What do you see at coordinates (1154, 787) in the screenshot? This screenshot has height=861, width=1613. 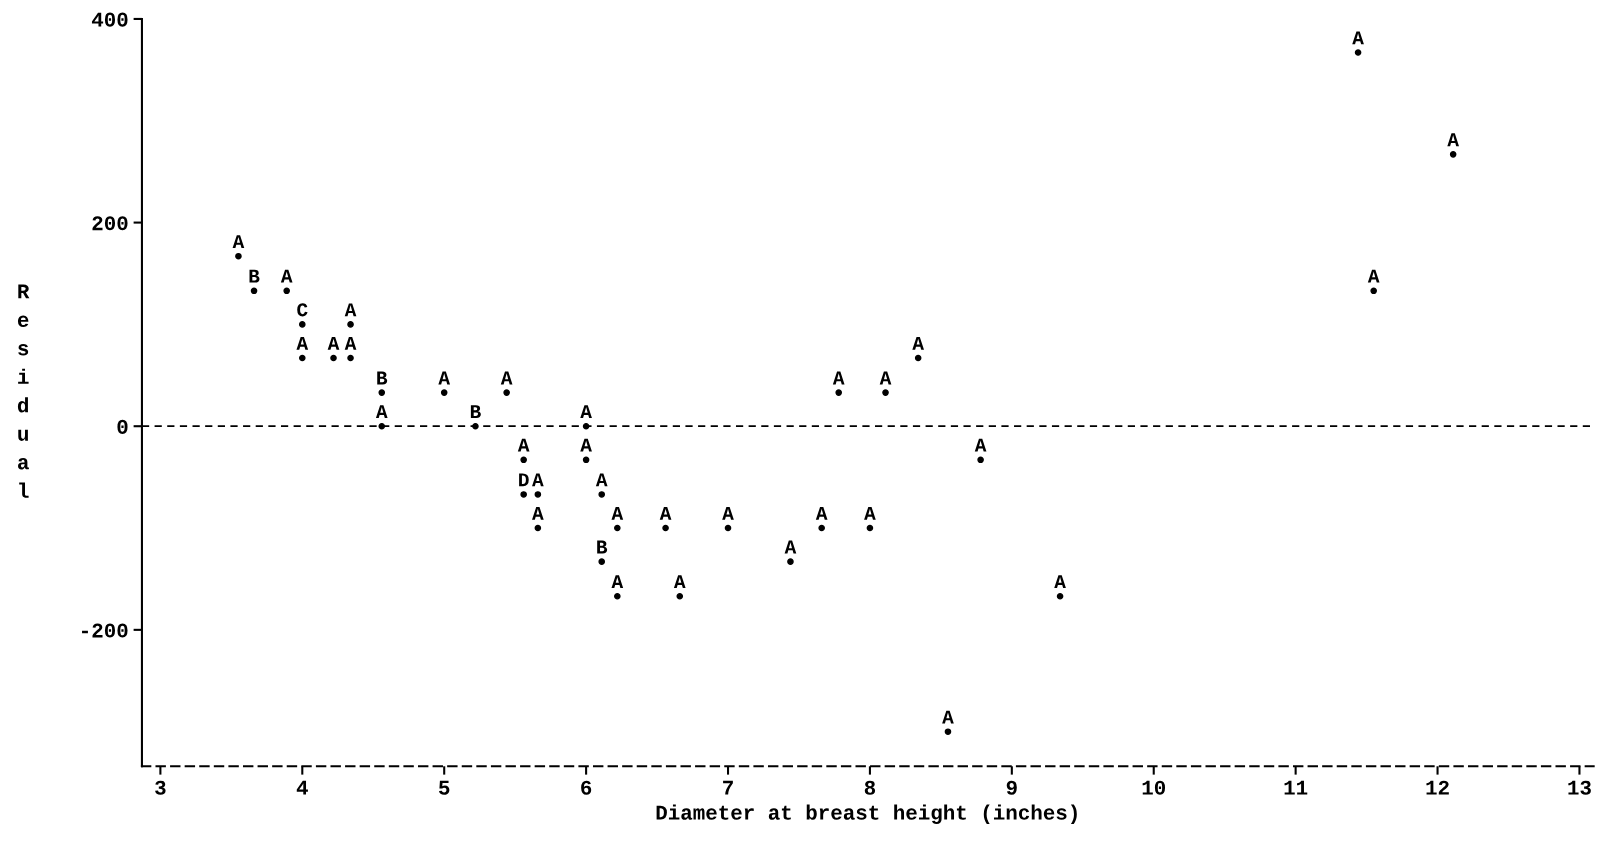 I see `x-tick-label: 10` at bounding box center [1154, 787].